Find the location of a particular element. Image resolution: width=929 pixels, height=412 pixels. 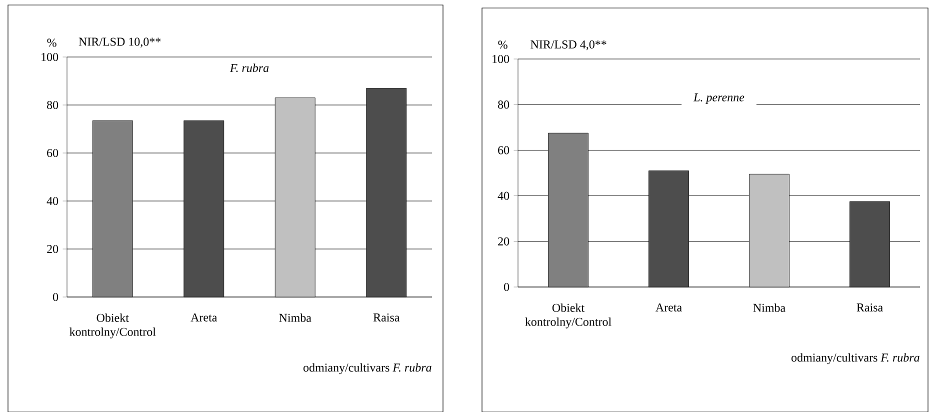

text: NIR/LSD 10,0** is located at coordinates (119, 43).